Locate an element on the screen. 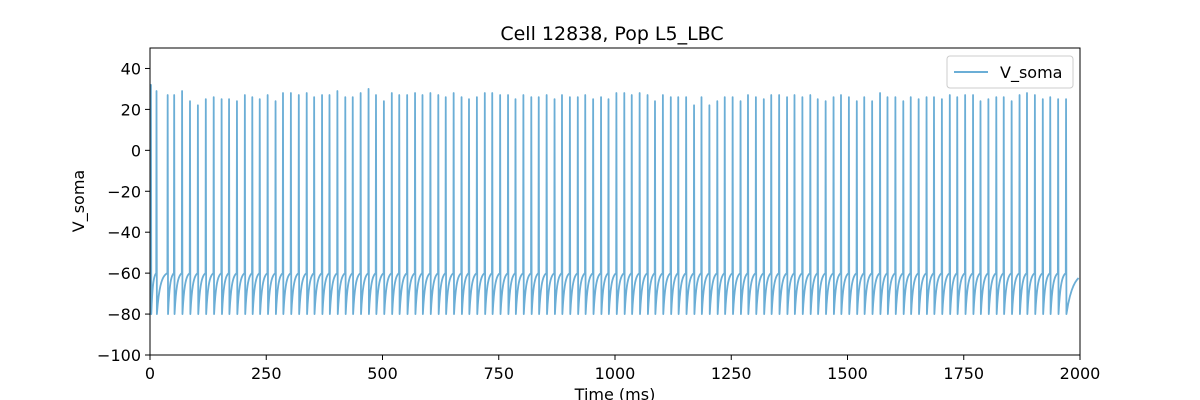 The image size is (1200, 400). y-tick-label: 20 is located at coordinates (131, 109).